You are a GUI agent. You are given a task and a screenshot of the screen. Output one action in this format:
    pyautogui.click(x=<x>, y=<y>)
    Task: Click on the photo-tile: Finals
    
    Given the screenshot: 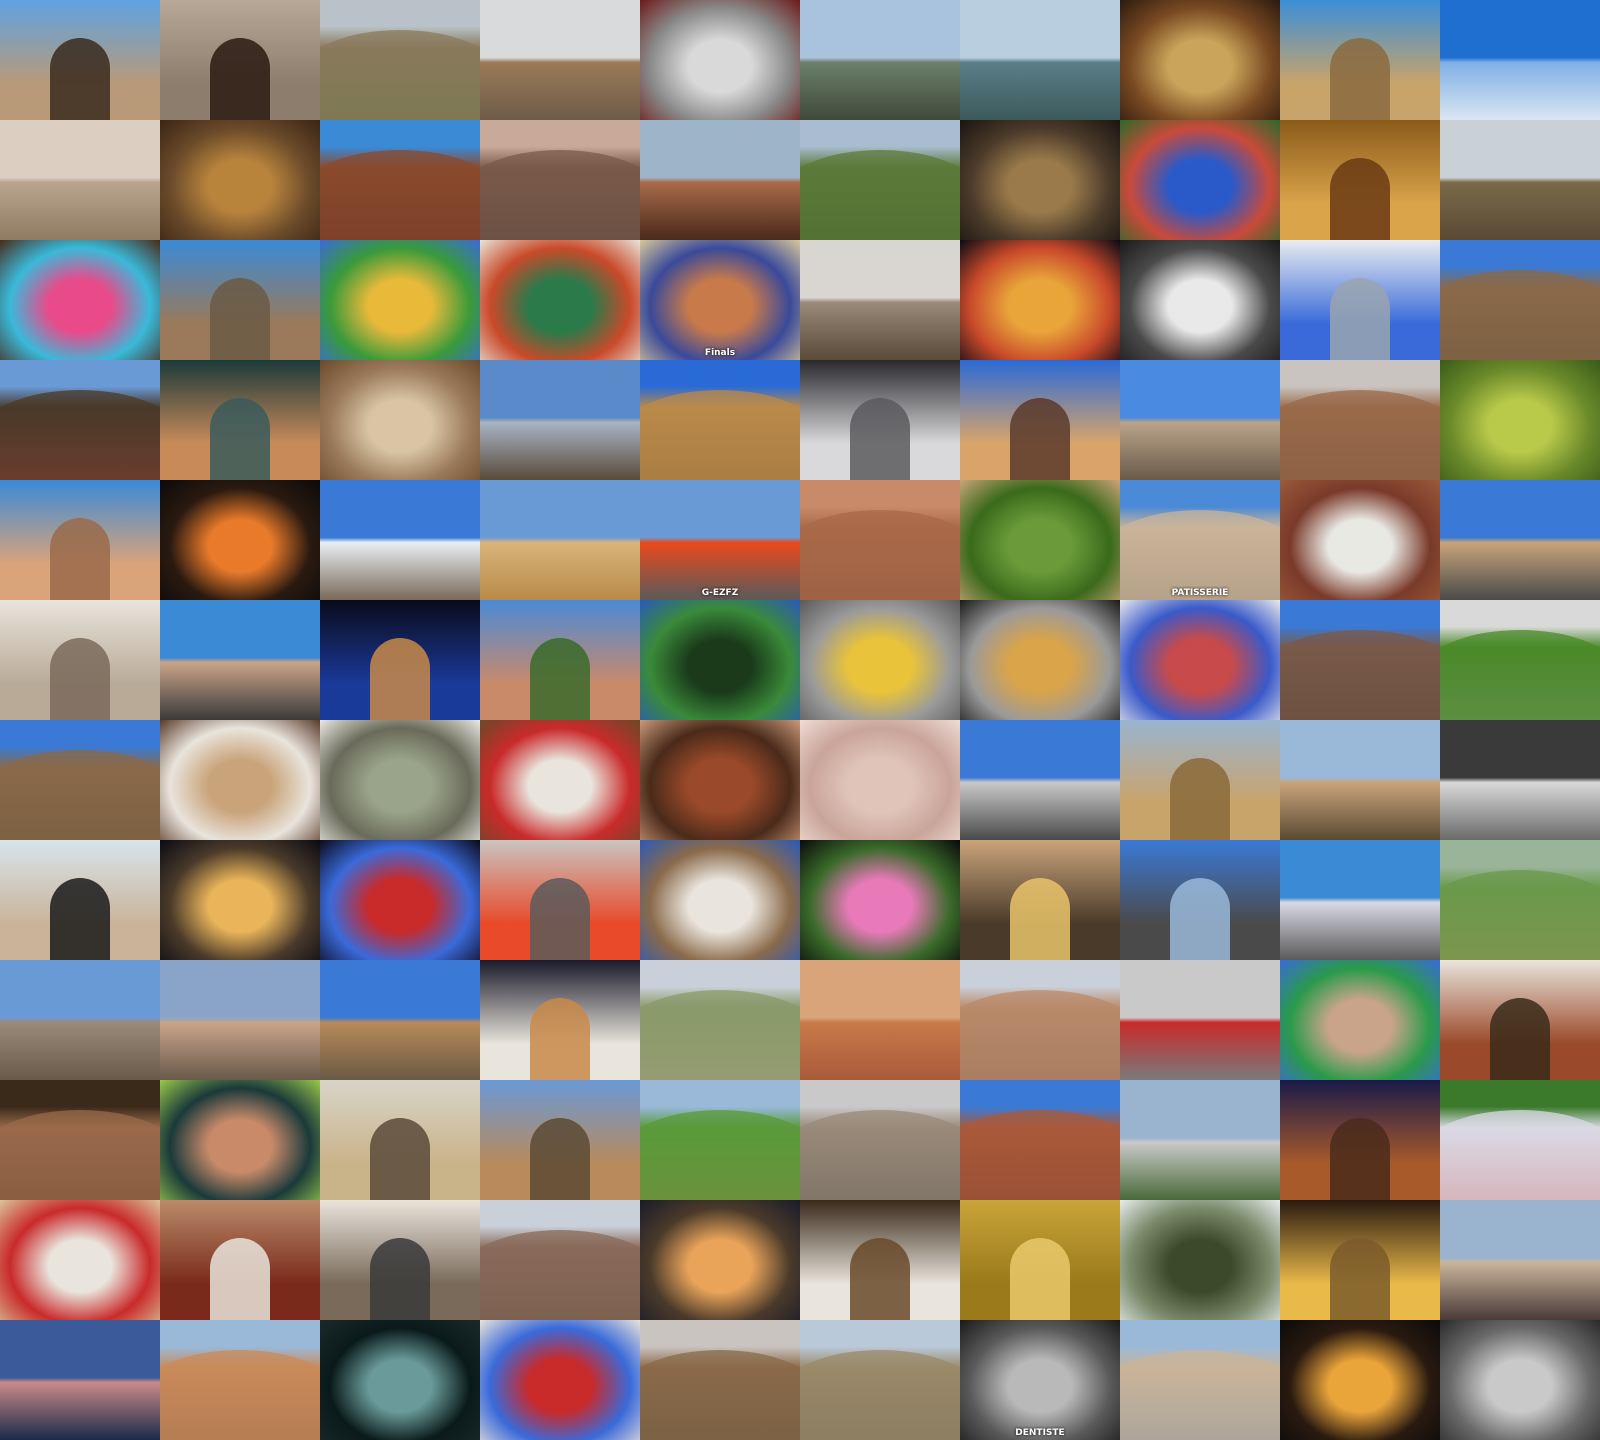 What is the action you would take?
    pyautogui.click(x=720, y=300)
    